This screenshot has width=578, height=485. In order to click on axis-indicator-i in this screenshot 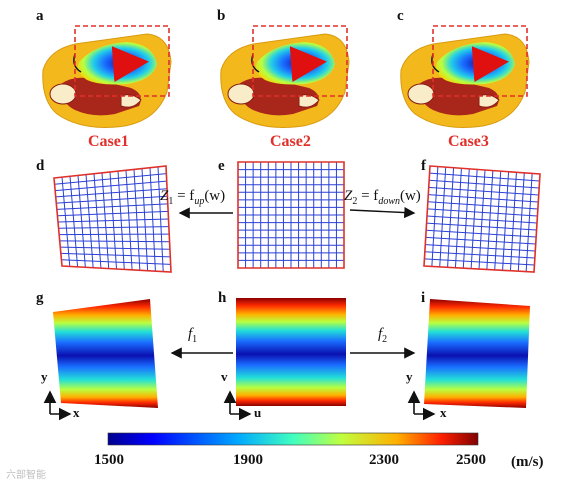, I will do `click(421, 405)`.